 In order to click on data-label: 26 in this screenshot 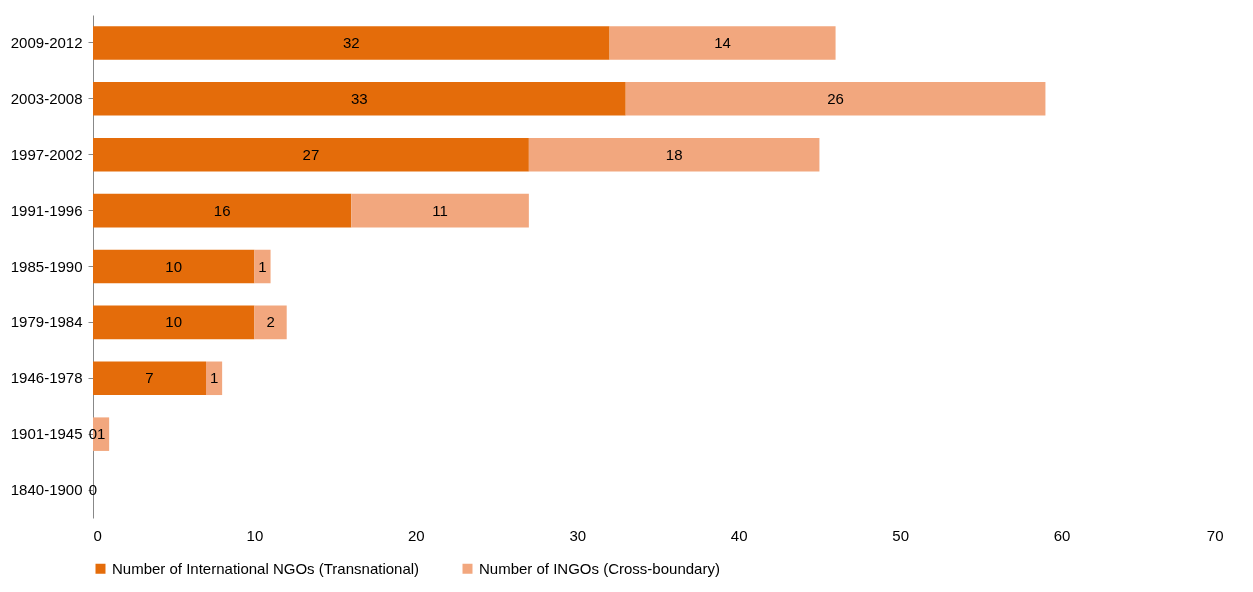, I will do `click(835, 98)`.